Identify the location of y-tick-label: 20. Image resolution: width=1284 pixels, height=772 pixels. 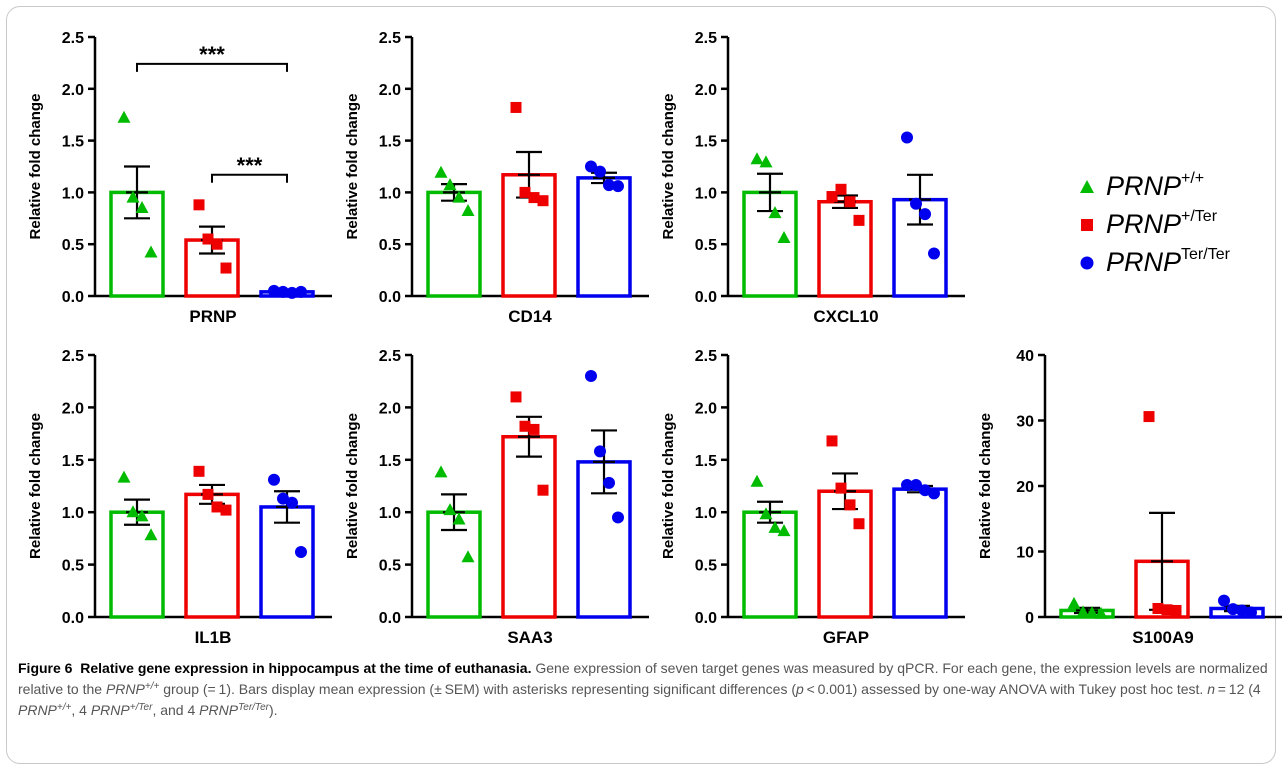
(1025, 487).